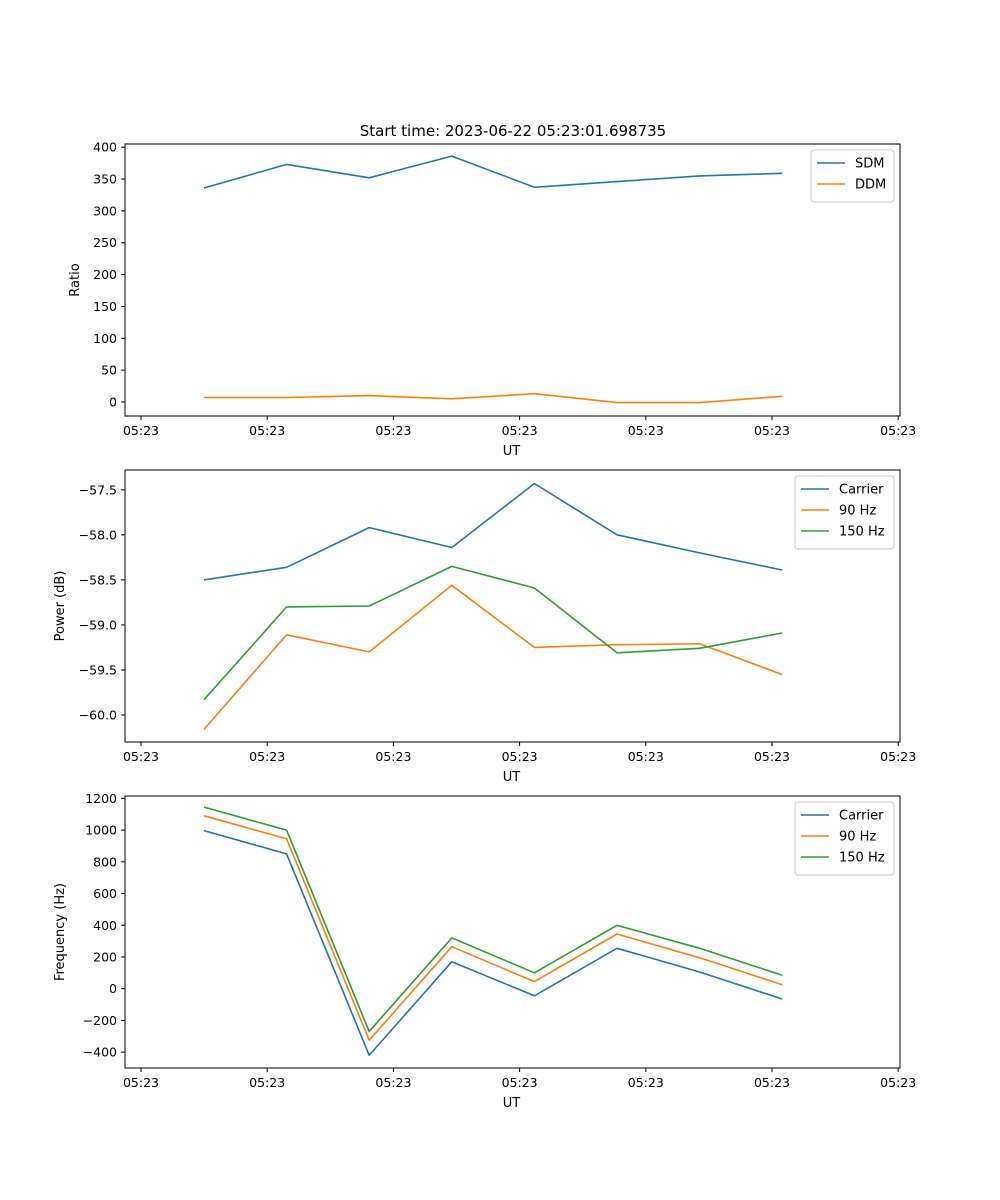 This screenshot has height=1200, width=1000. Describe the element at coordinates (75, 279) in the screenshot. I see `y-axis-label: Ratio` at that location.